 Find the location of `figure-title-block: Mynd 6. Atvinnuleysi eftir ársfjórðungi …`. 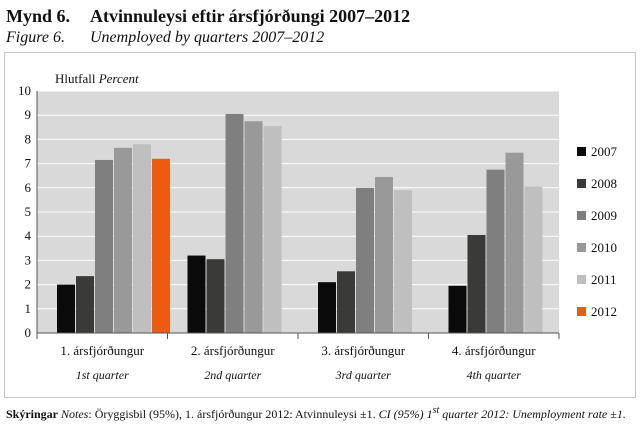

figure-title-block: Mynd 6. Atvinnuleysi eftir ársfjórðungi … is located at coordinates (208, 29).